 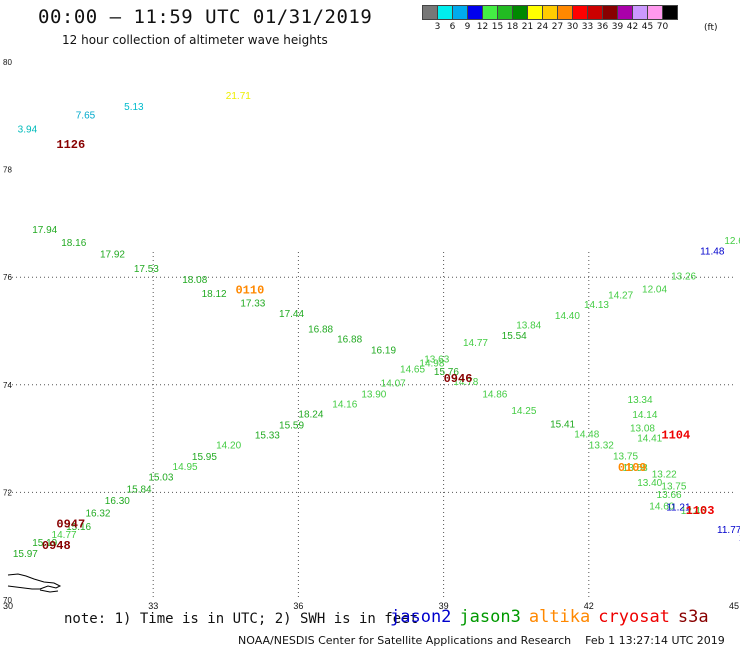 What do you see at coordinates (528, 325) in the screenshot?
I see `swh-value-label: 13.84` at bounding box center [528, 325].